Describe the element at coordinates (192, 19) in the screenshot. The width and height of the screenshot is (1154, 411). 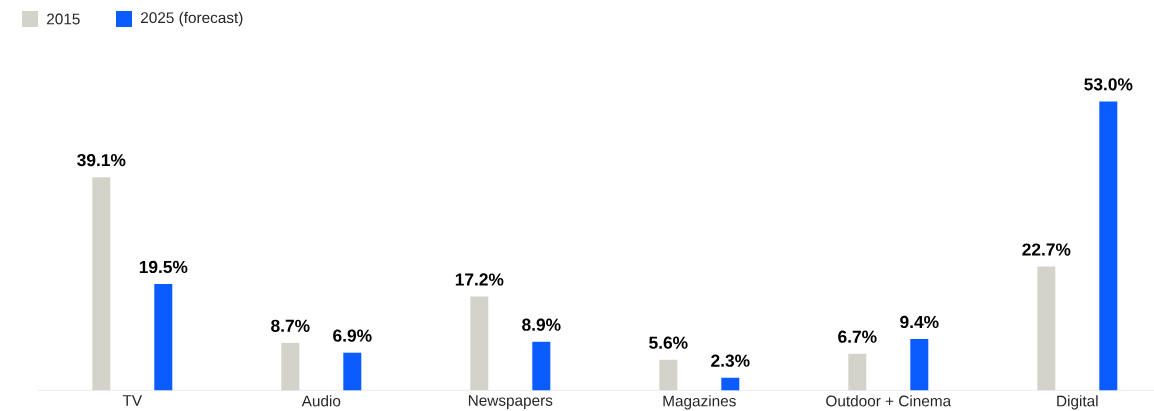
I see `legend-label: 2025 (forecast)` at that location.